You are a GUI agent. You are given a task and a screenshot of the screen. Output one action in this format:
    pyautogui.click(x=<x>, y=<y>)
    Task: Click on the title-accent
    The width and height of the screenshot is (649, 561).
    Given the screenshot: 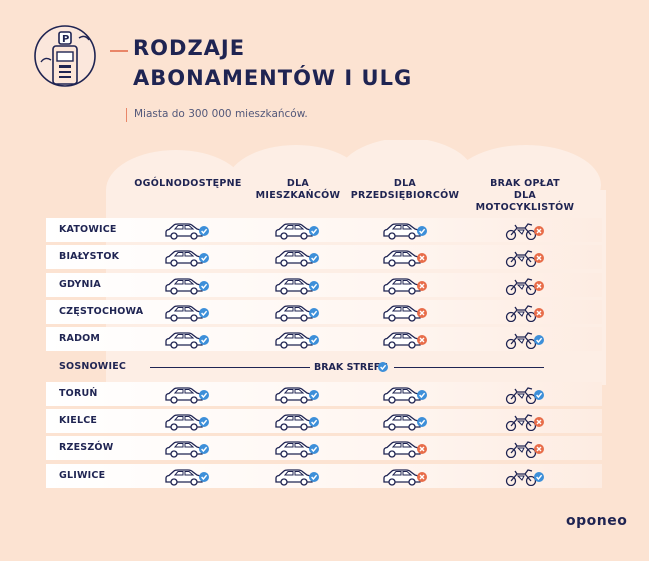 What is the action you would take?
    pyautogui.click(x=119, y=51)
    